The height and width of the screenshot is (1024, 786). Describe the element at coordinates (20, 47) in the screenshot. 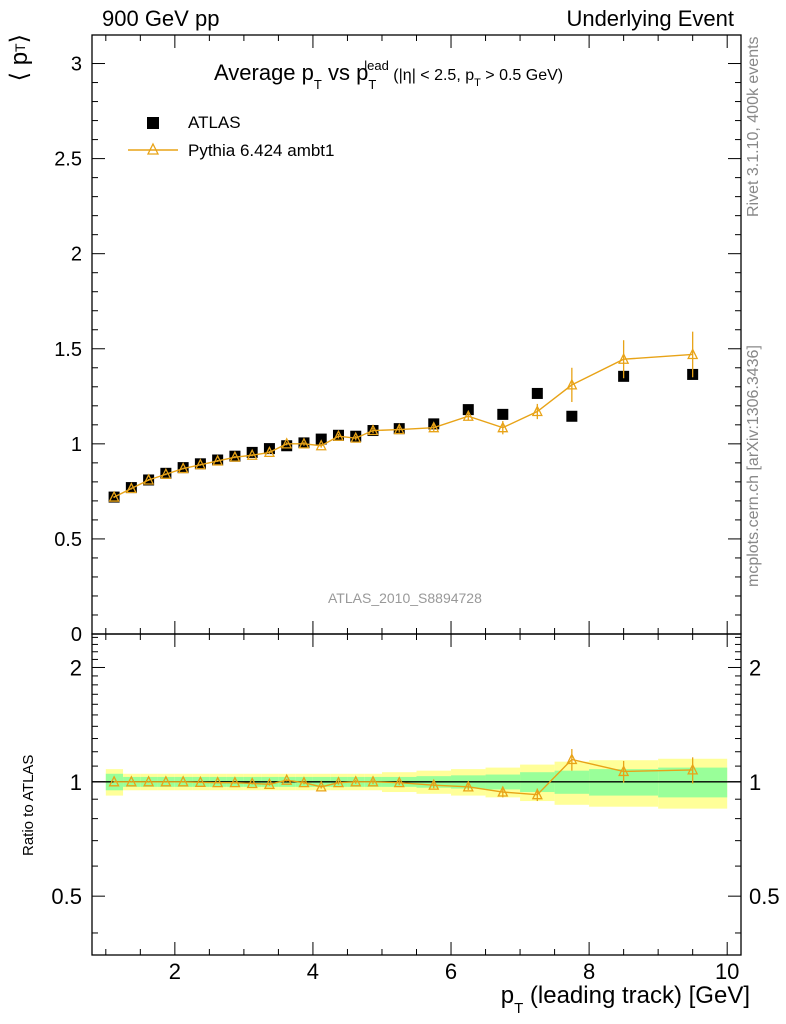

I see `ylabel-top-sub: T` at that location.